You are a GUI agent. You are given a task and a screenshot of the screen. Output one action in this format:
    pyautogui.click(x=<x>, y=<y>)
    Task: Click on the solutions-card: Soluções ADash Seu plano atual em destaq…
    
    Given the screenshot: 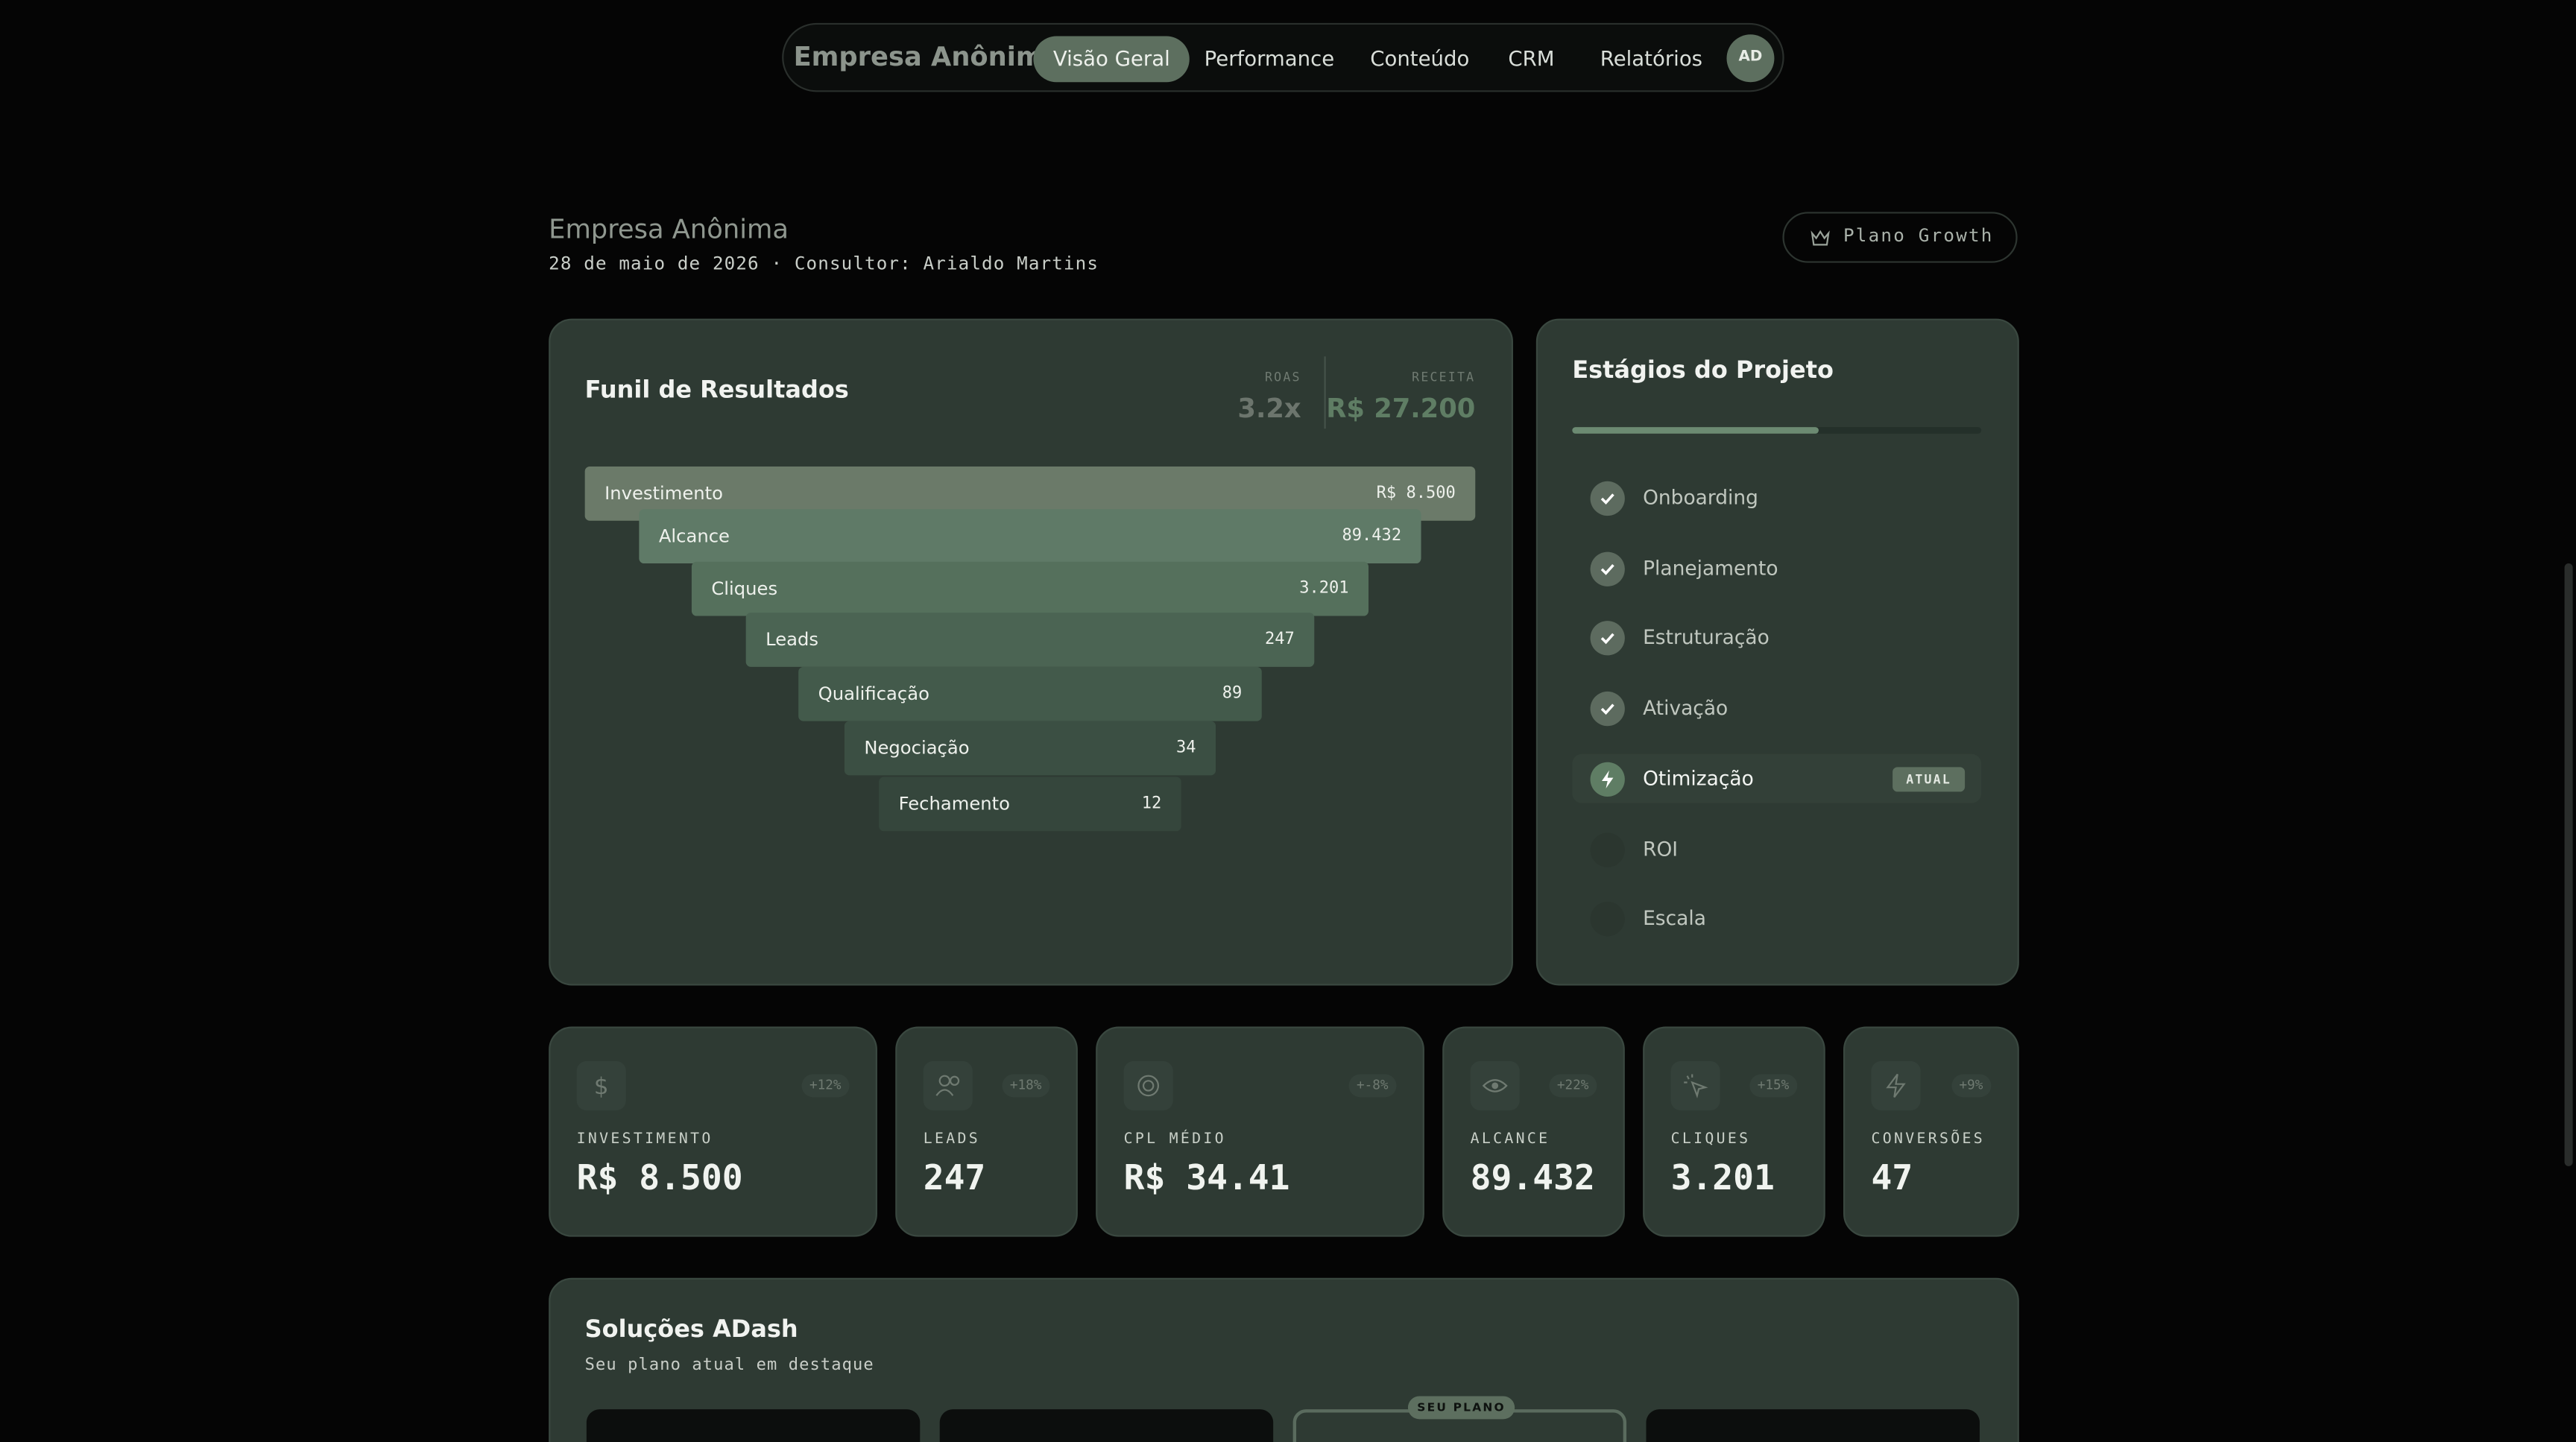 What is the action you would take?
    pyautogui.click(x=1284, y=1359)
    